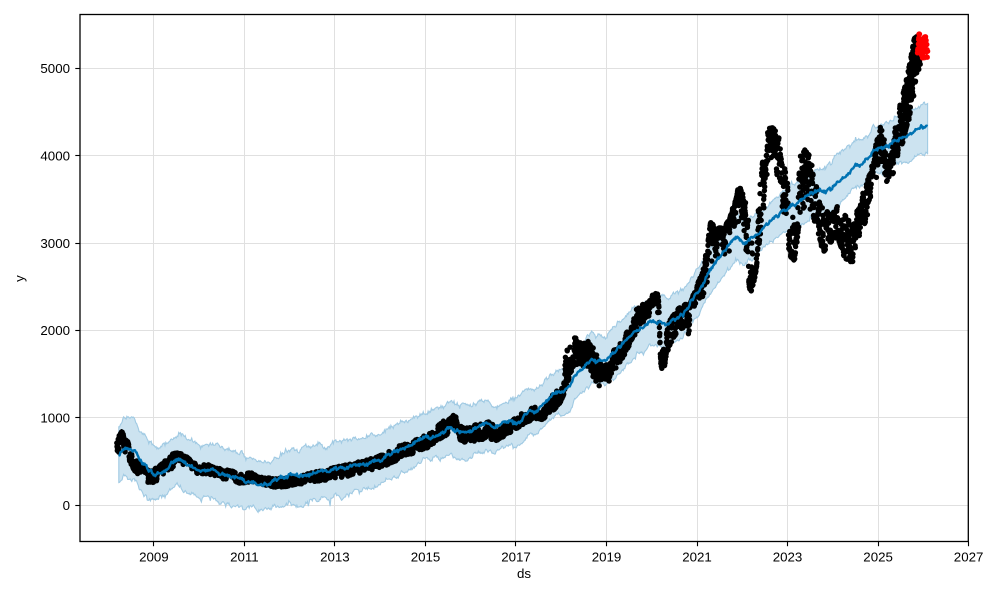 This screenshot has height=600, width=1000. What do you see at coordinates (788, 557) in the screenshot?
I see `svg-text: 2023` at bounding box center [788, 557].